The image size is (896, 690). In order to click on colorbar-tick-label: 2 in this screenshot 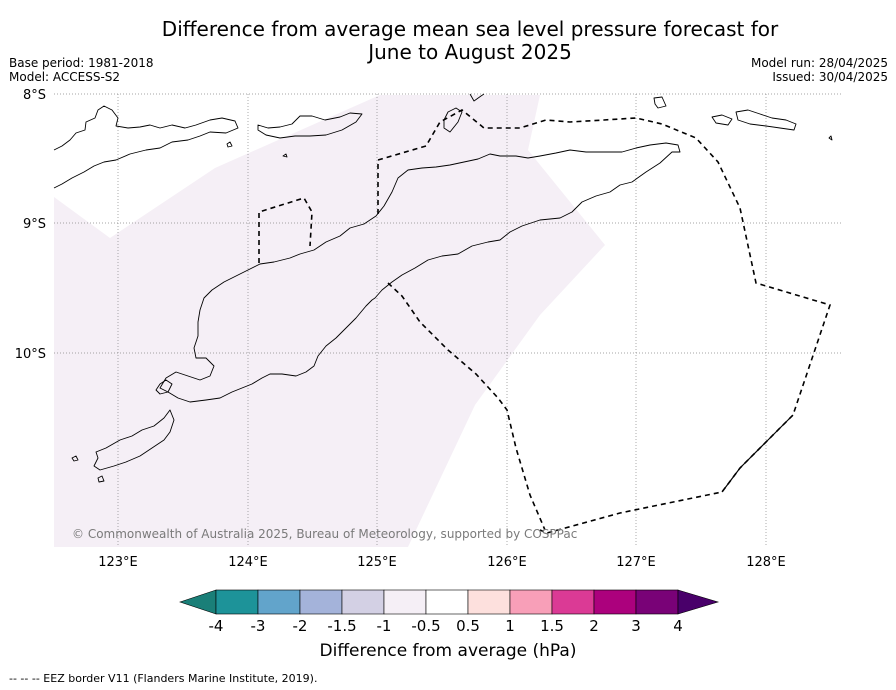, I will do `click(594, 626)`.